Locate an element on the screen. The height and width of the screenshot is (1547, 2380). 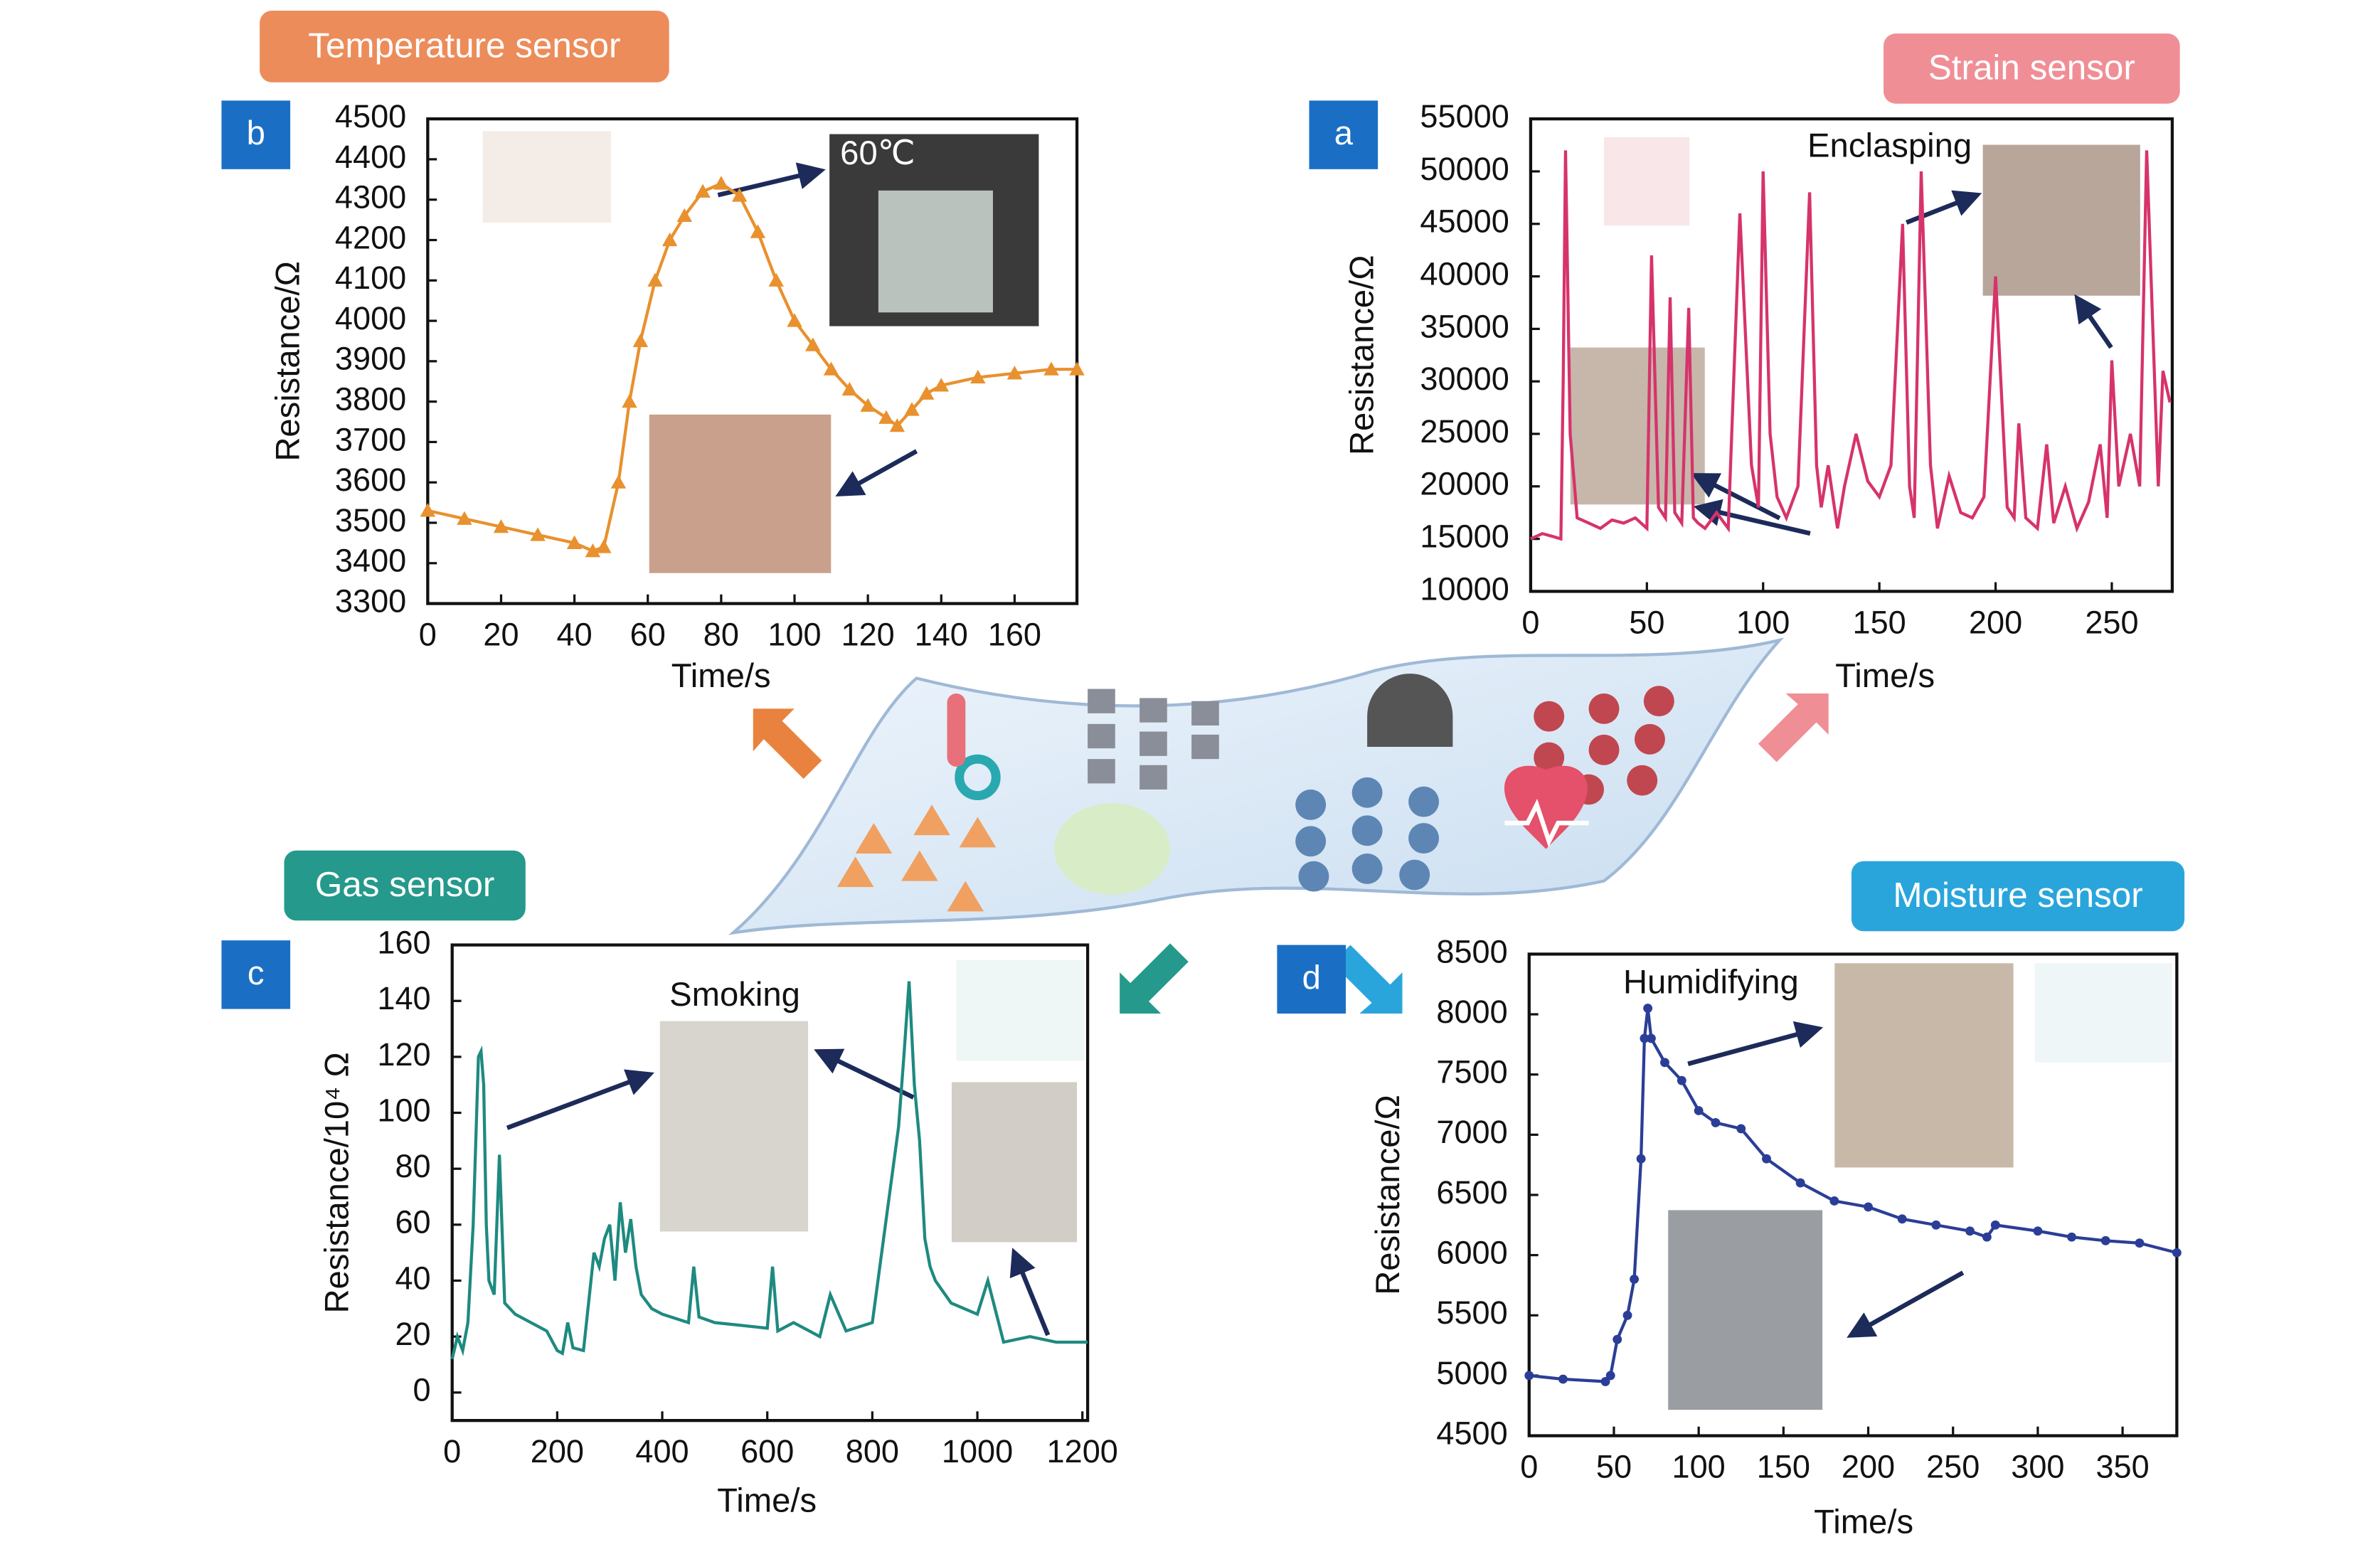
y-tick-label: 4000 is located at coordinates (370, 318).